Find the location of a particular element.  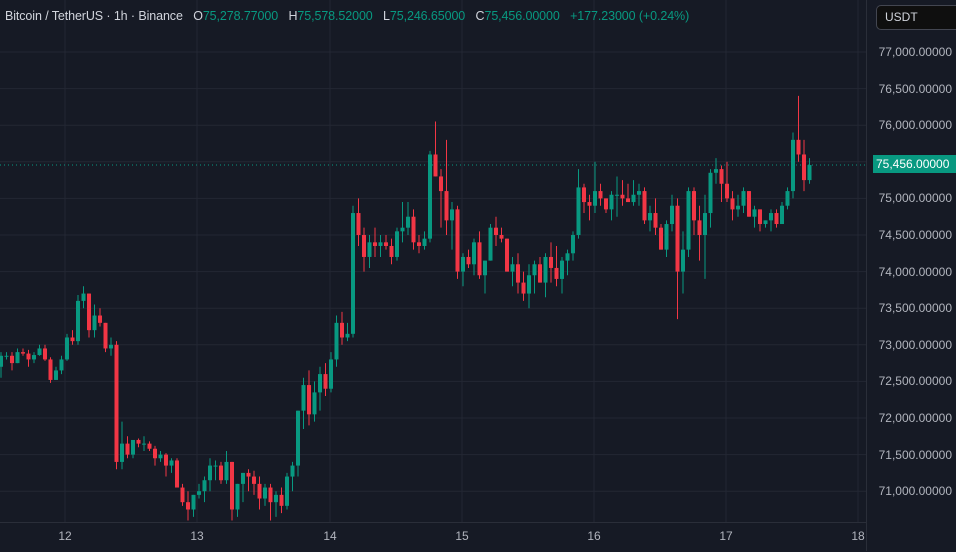

price-tick-label: 73,500.00000 is located at coordinates (915, 308).